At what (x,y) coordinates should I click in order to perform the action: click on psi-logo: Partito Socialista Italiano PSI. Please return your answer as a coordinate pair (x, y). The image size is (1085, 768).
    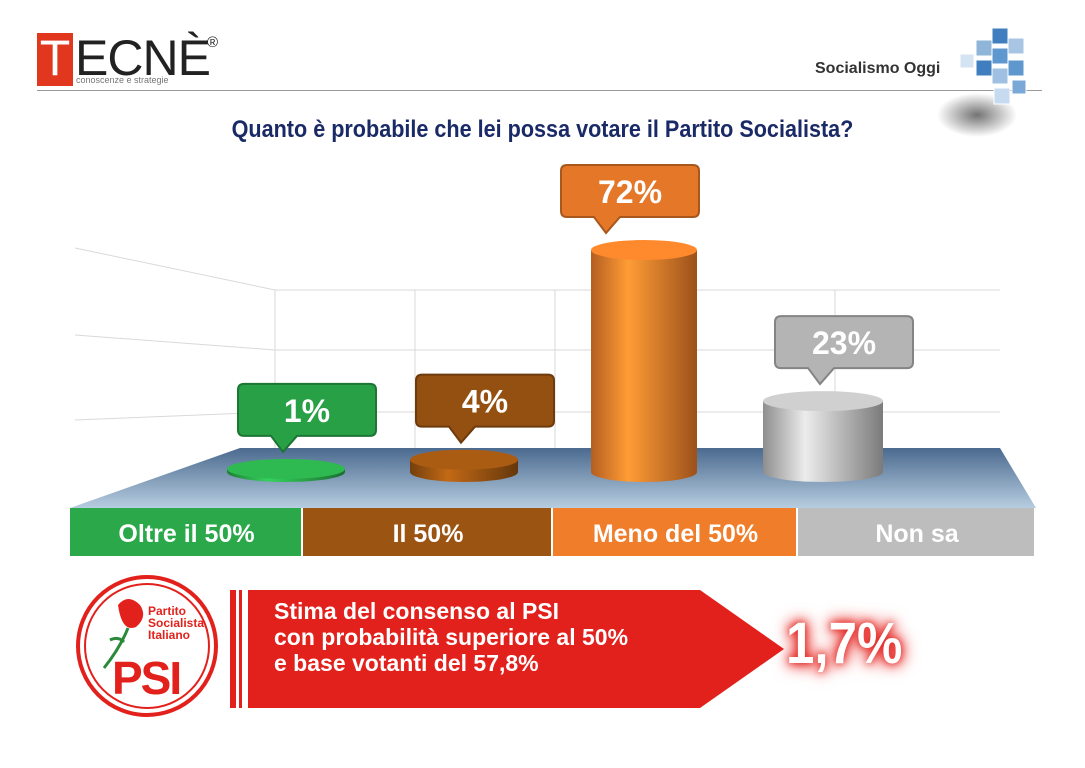
    Looking at the image, I should click on (147, 646).